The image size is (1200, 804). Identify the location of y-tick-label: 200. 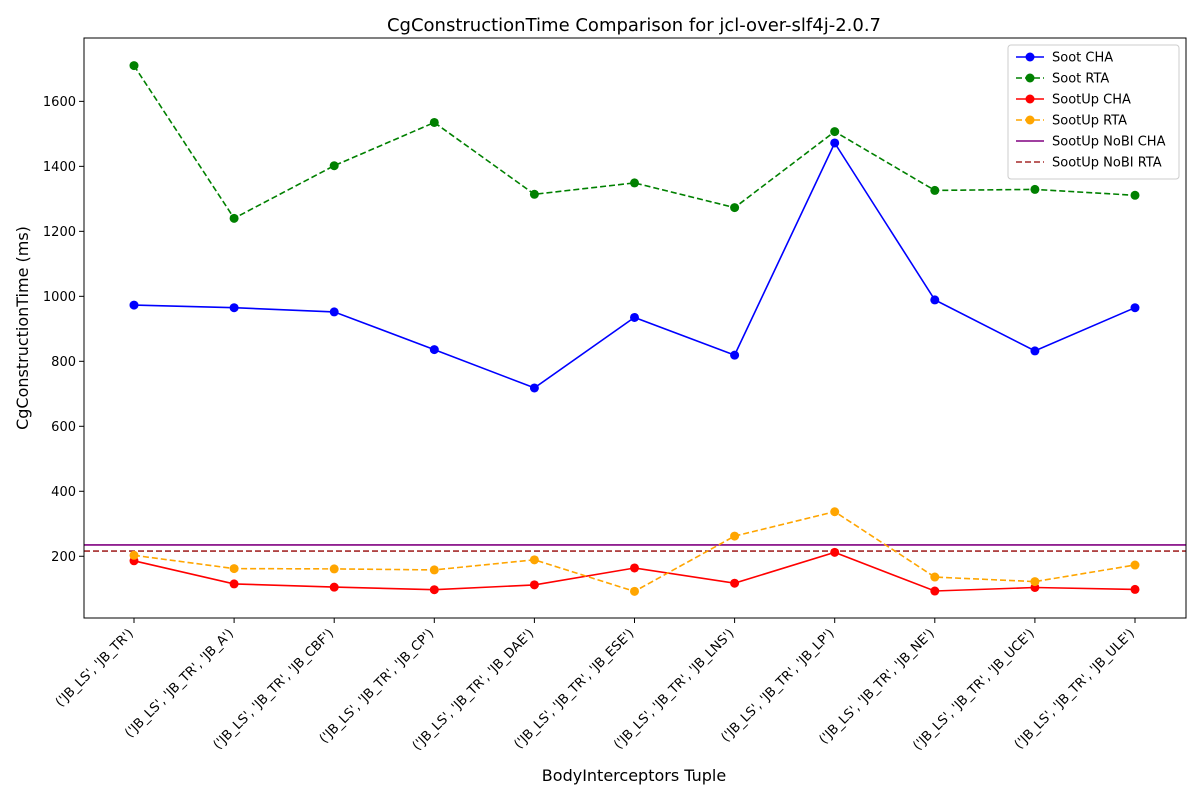
(63, 557).